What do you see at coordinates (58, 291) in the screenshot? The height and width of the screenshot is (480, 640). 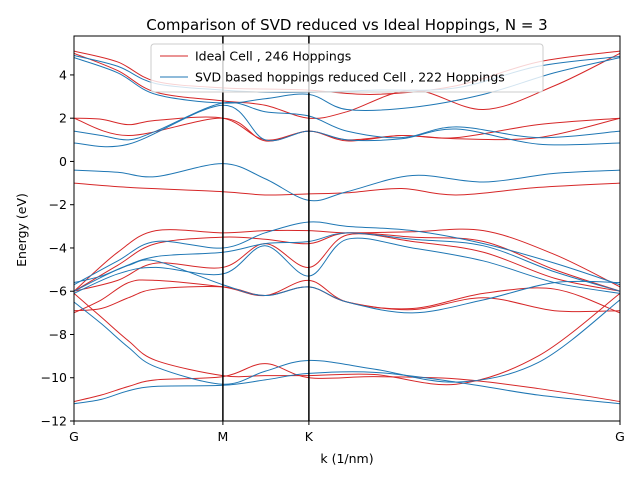 I see `y-tick-label-3: −6` at bounding box center [58, 291].